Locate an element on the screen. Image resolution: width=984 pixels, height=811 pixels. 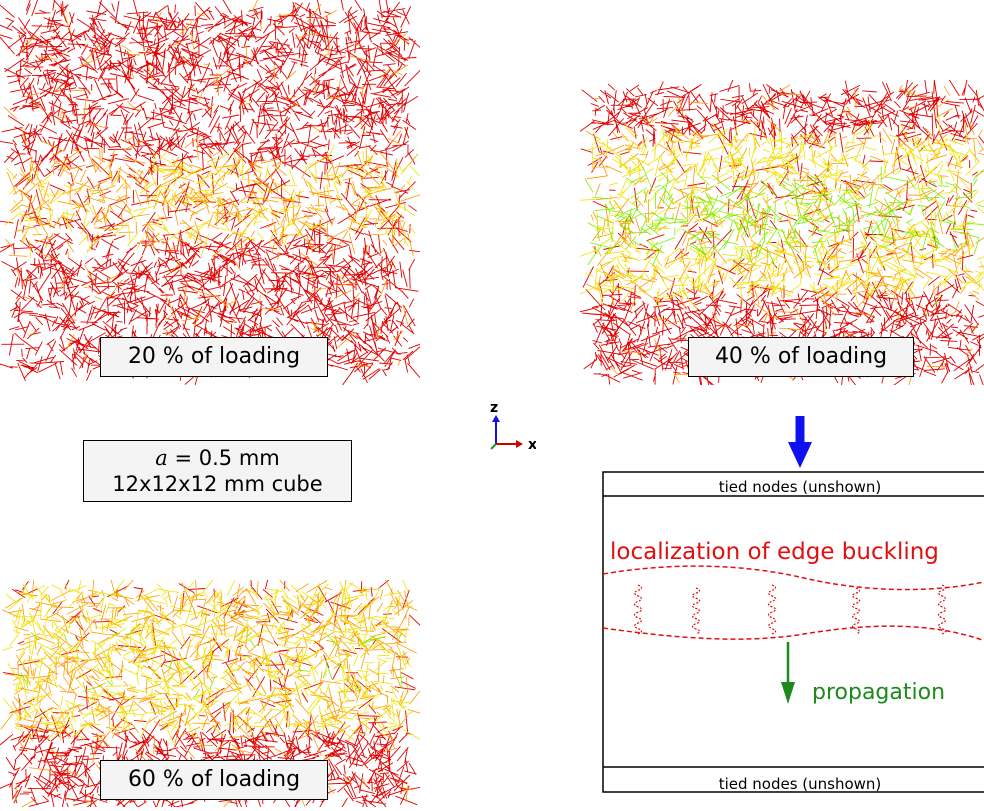
z-arrowhead-icon is located at coordinates (496, 418).